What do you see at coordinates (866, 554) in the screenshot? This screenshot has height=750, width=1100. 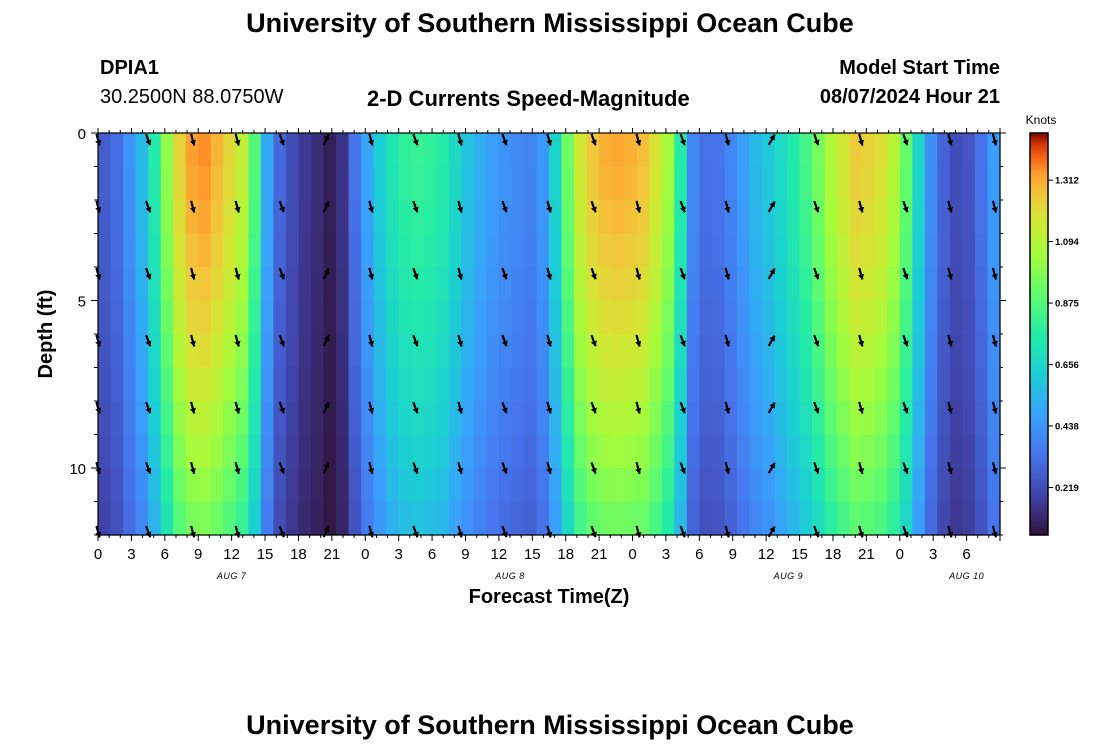 I see `x-tick-label: 21` at bounding box center [866, 554].